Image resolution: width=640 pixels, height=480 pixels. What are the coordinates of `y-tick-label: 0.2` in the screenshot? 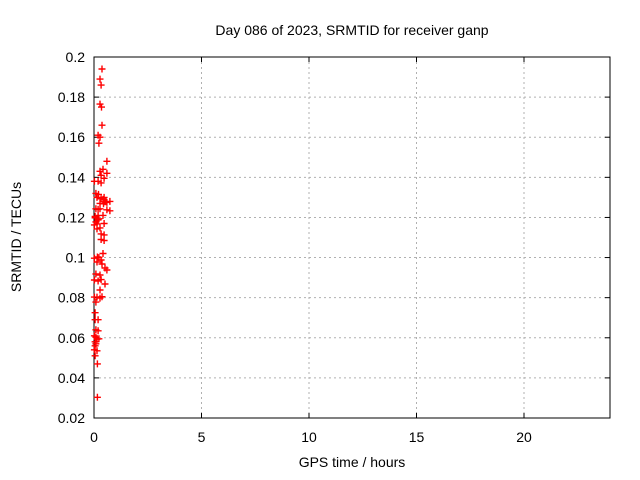 It's located at (76, 57).